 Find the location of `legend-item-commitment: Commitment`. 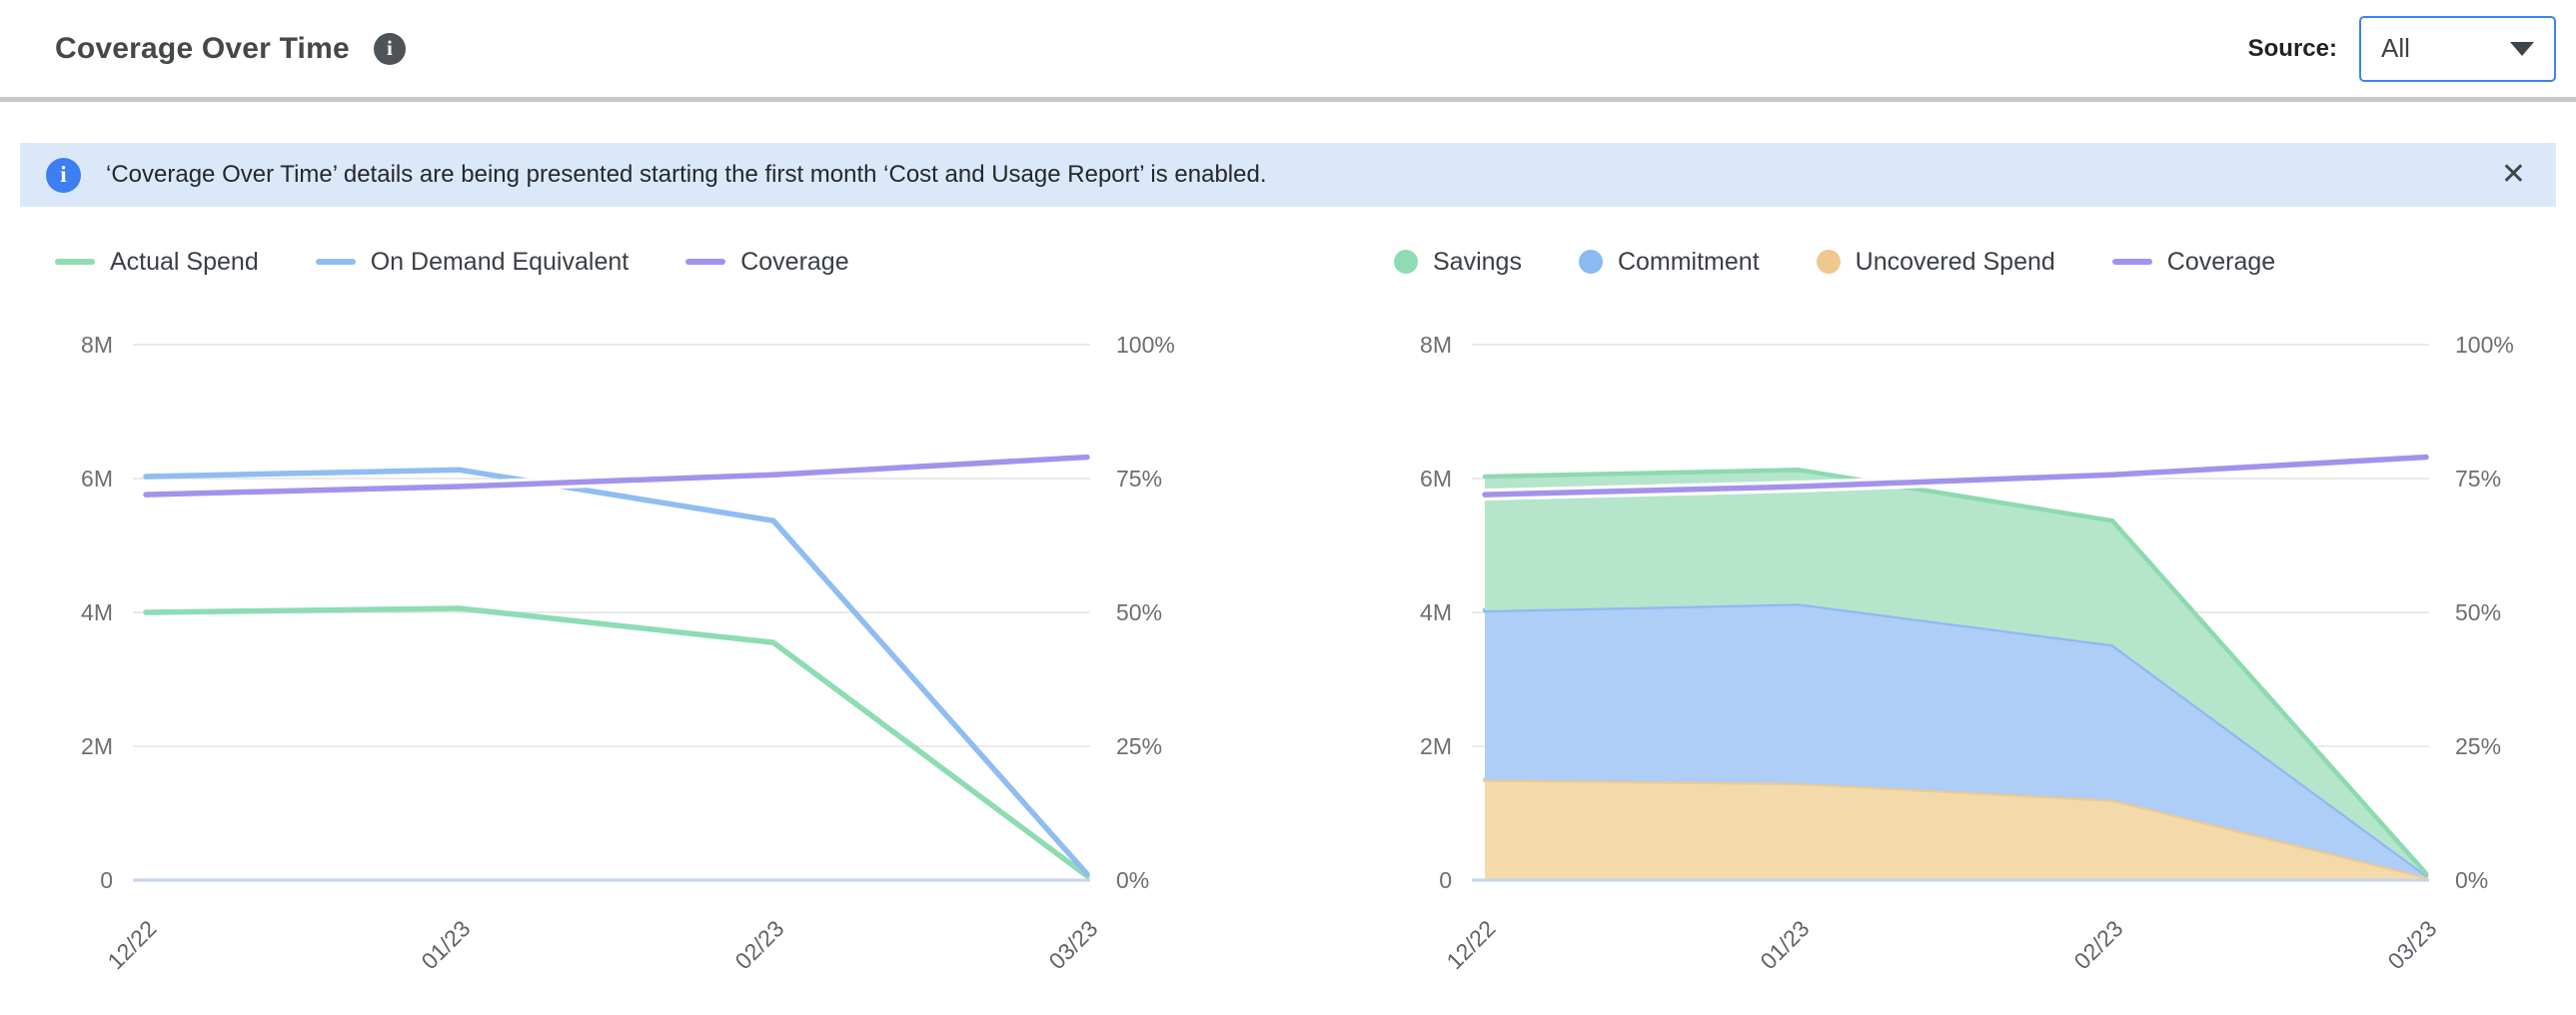

legend-item-commitment: Commitment is located at coordinates (1669, 262).